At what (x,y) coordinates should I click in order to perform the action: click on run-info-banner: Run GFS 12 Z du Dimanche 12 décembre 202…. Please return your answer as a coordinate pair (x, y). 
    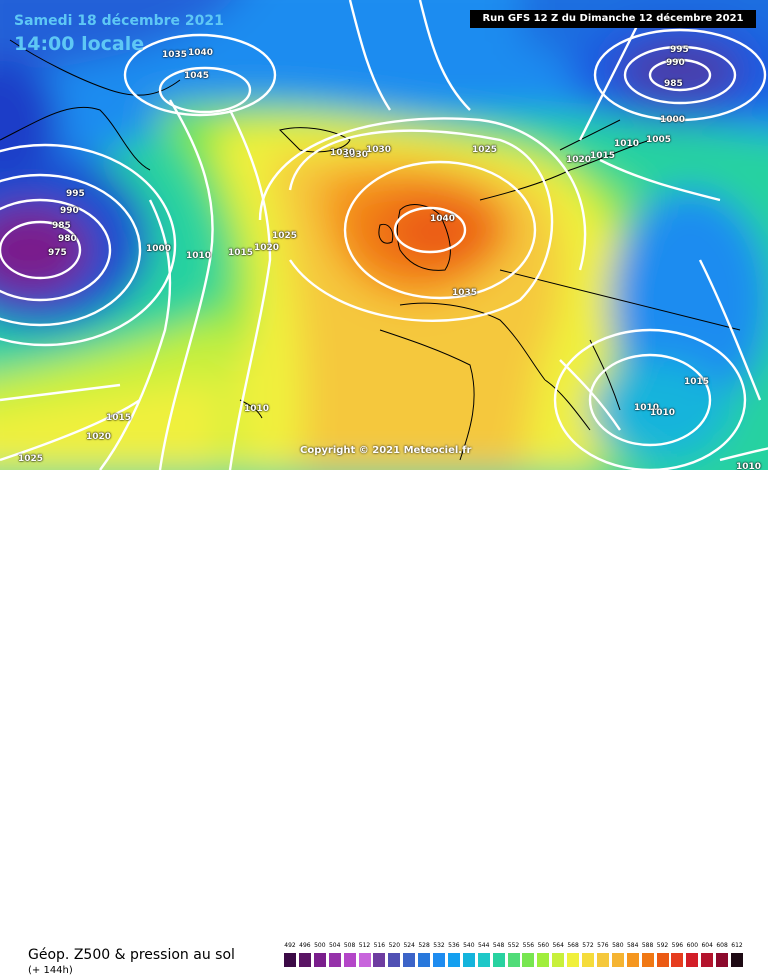
    Looking at the image, I should click on (613, 19).